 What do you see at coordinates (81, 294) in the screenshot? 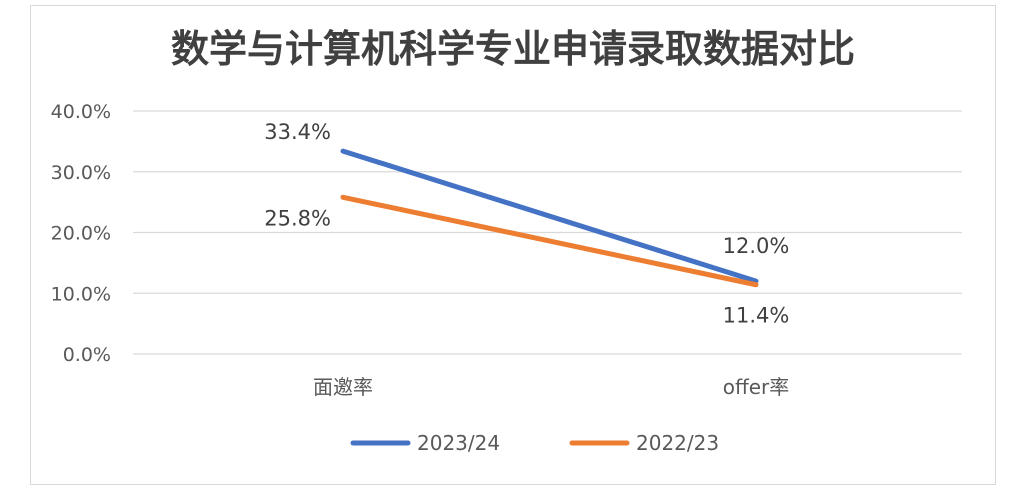
I see `y-tick-label: 10.0%` at bounding box center [81, 294].